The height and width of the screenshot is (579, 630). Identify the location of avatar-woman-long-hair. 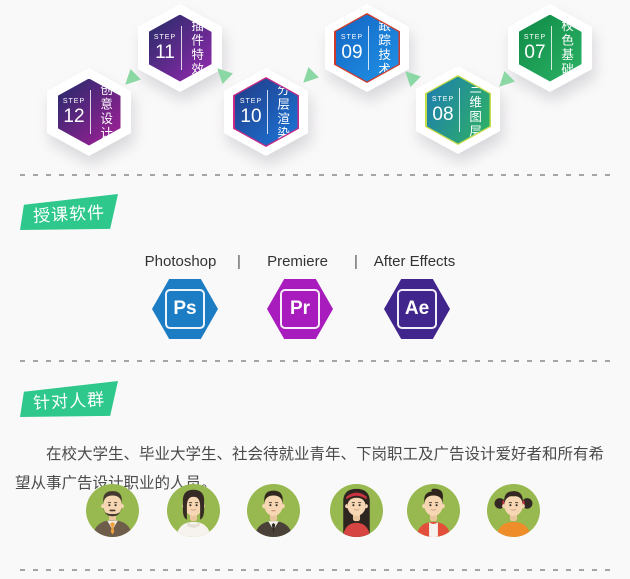
(356, 510).